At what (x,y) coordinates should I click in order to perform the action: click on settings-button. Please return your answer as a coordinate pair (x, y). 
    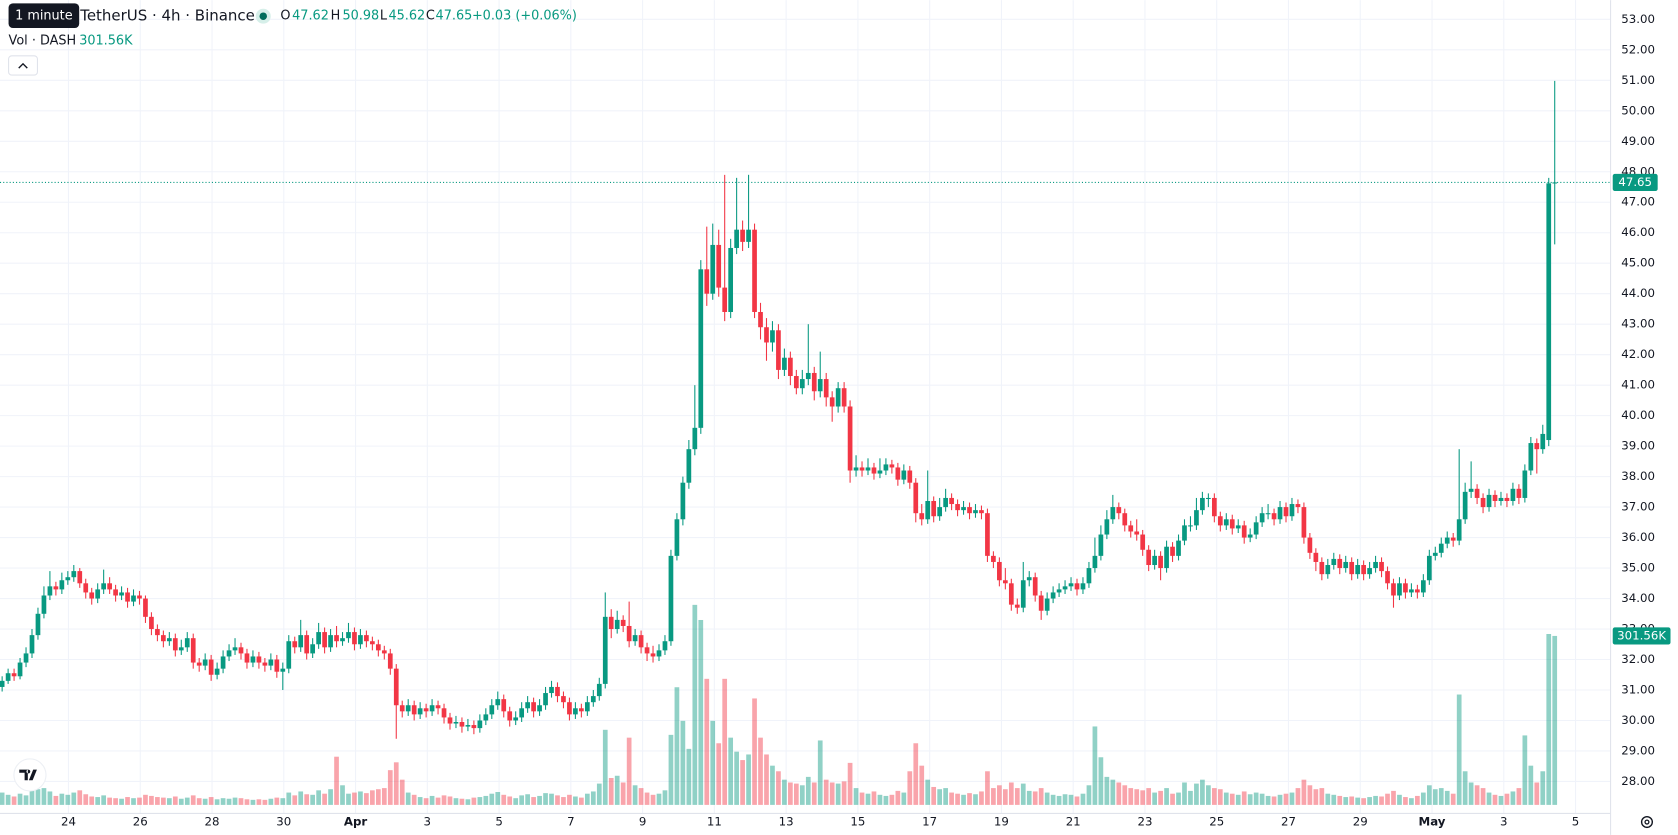
    Looking at the image, I should click on (1647, 822).